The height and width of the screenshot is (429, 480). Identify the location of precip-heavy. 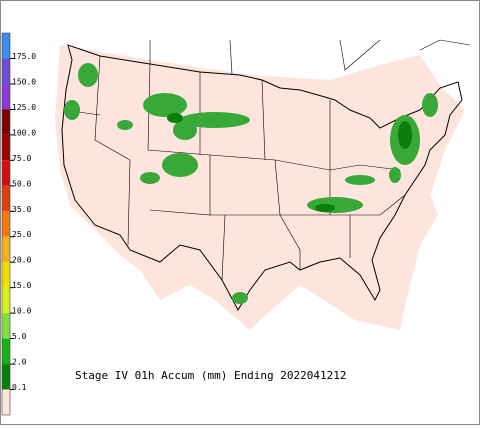
(289, 162).